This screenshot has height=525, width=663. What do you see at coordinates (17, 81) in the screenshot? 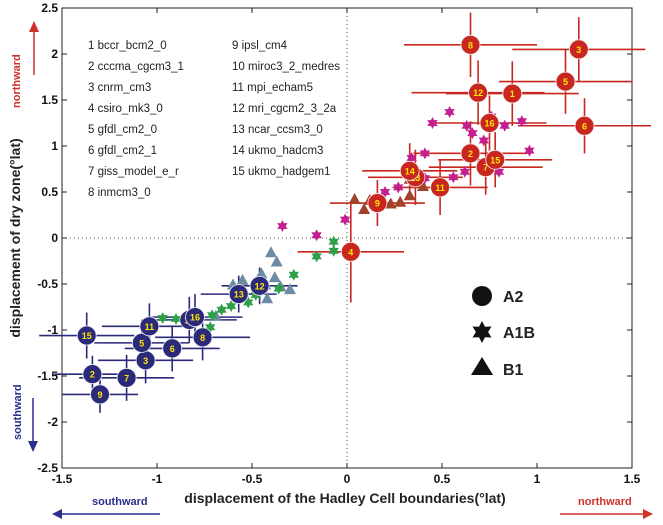
I see `northward-y-label: northward` at bounding box center [17, 81].